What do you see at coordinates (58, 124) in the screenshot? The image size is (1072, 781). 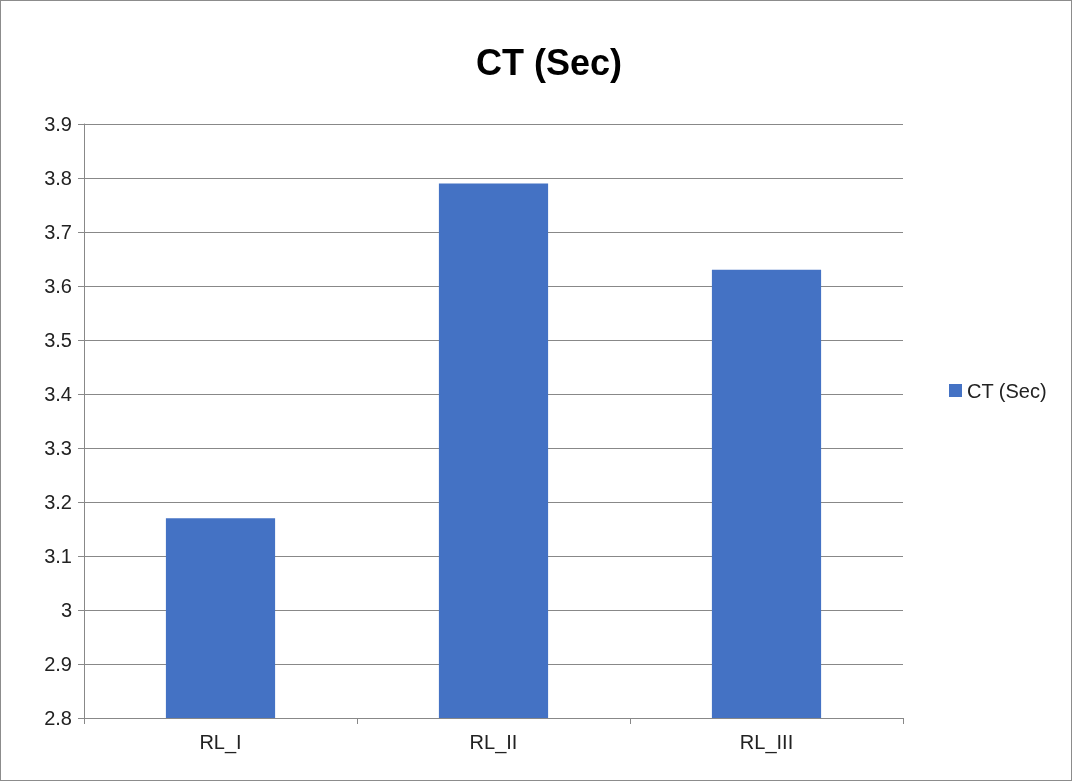 I see `y-tick-label: 3.9` at bounding box center [58, 124].